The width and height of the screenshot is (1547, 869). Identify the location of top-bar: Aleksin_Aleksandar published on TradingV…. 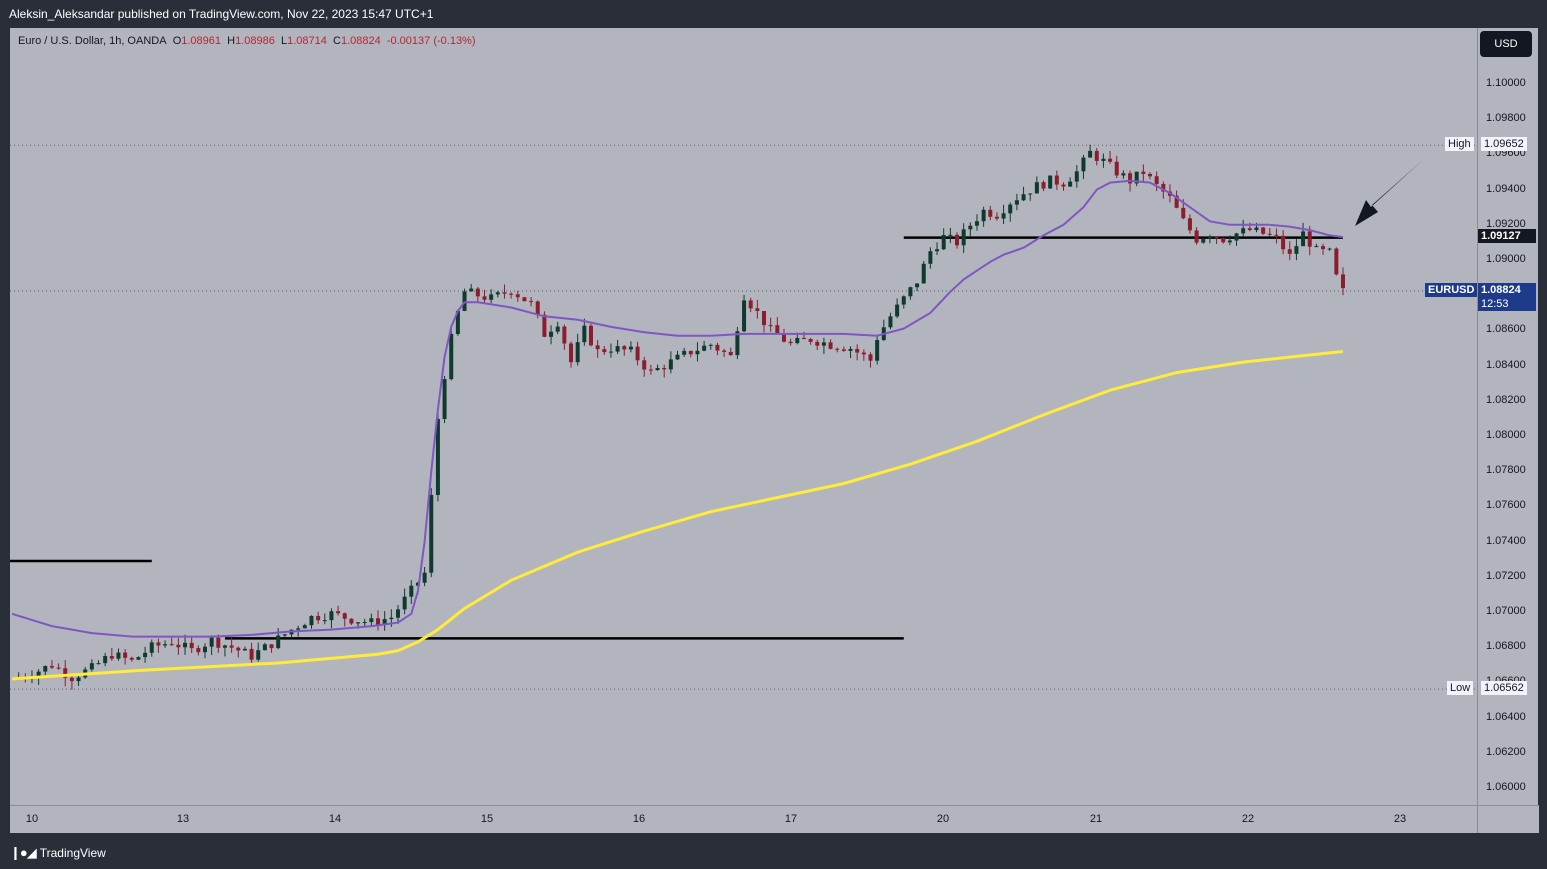
(773, 14).